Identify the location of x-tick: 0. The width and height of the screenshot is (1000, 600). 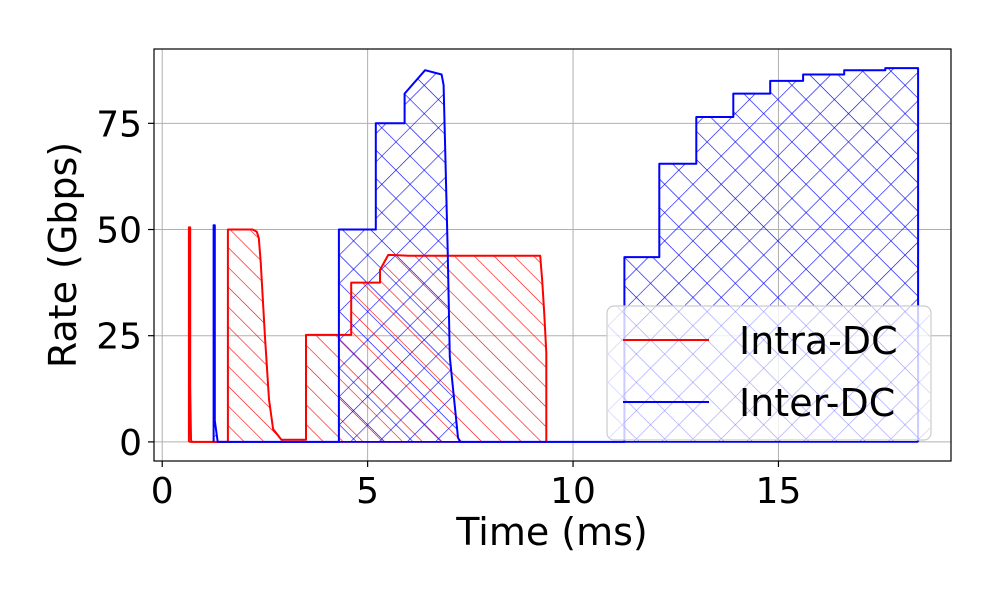
(162, 486).